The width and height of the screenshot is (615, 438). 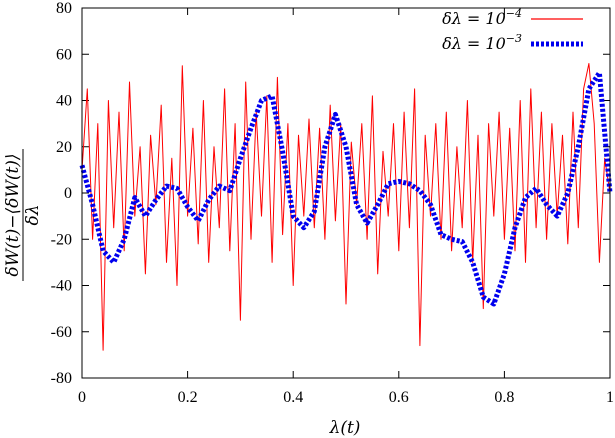 What do you see at coordinates (64, 147) in the screenshot?
I see `y-tick-label: 20` at bounding box center [64, 147].